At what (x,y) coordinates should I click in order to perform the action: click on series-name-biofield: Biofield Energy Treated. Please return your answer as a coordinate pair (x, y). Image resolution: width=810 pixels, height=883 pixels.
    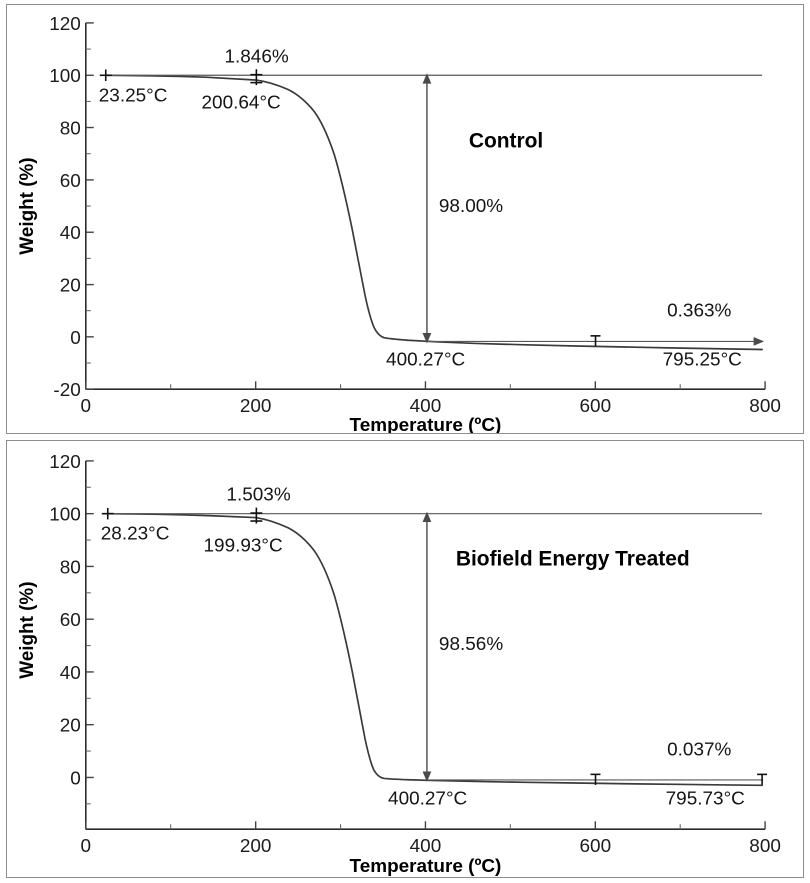
    Looking at the image, I should click on (573, 558).